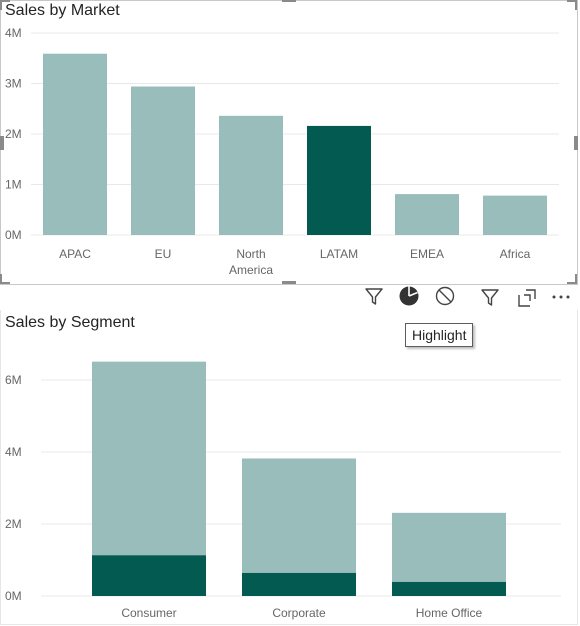 This screenshot has width=580, height=626. What do you see at coordinates (445, 296) in the screenshot?
I see `none-icon` at bounding box center [445, 296].